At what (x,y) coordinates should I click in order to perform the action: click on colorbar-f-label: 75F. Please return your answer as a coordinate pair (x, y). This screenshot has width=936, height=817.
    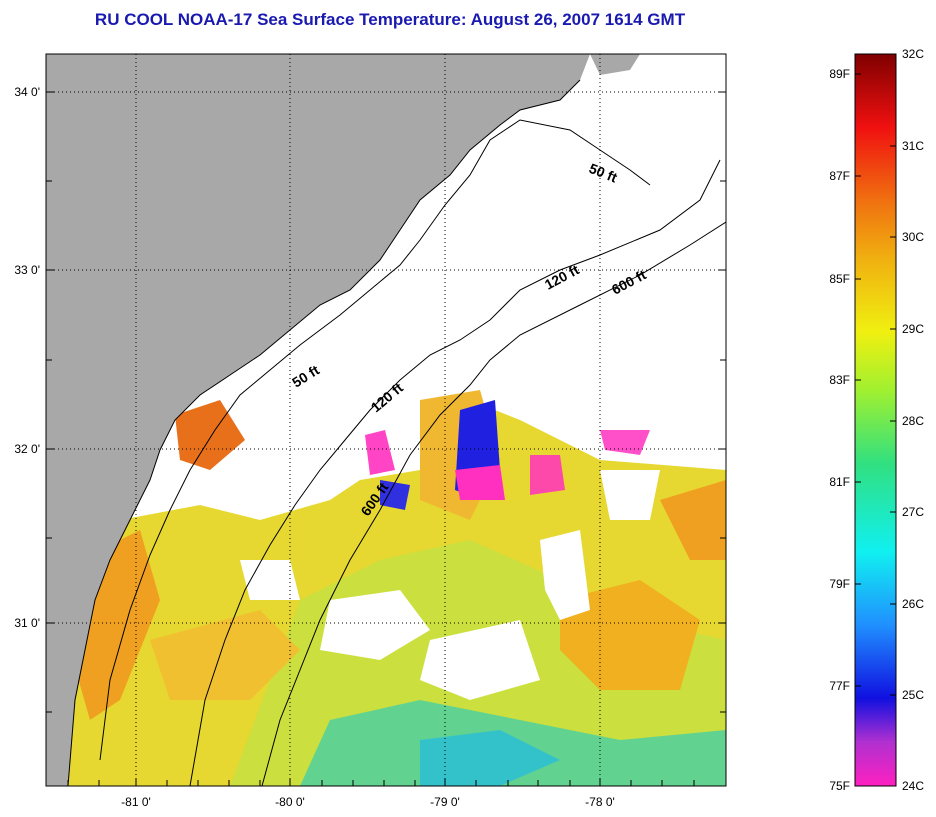
    Looking at the image, I should click on (839, 786).